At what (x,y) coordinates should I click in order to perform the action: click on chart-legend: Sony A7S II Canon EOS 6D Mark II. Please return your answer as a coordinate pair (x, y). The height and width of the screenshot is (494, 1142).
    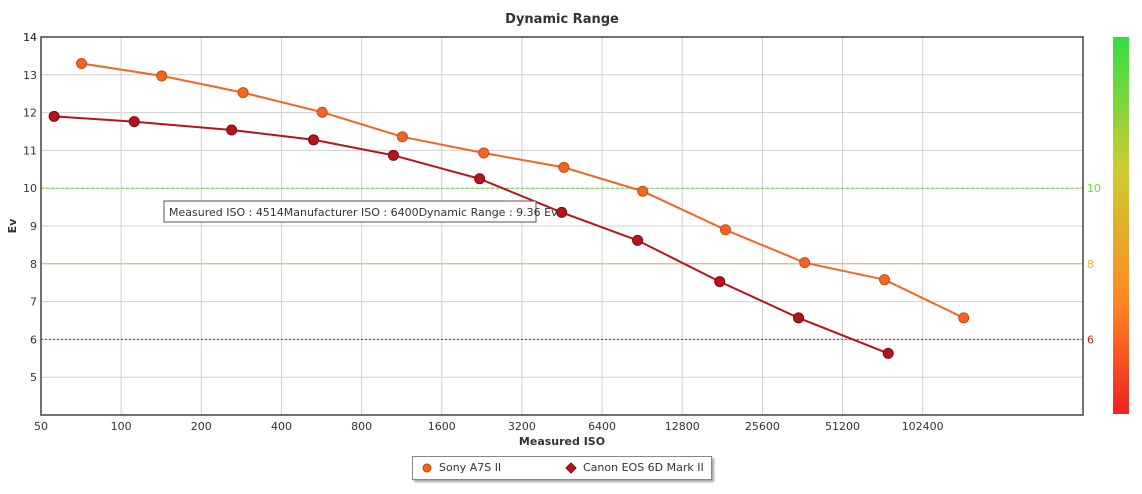
    Looking at the image, I should click on (562, 468).